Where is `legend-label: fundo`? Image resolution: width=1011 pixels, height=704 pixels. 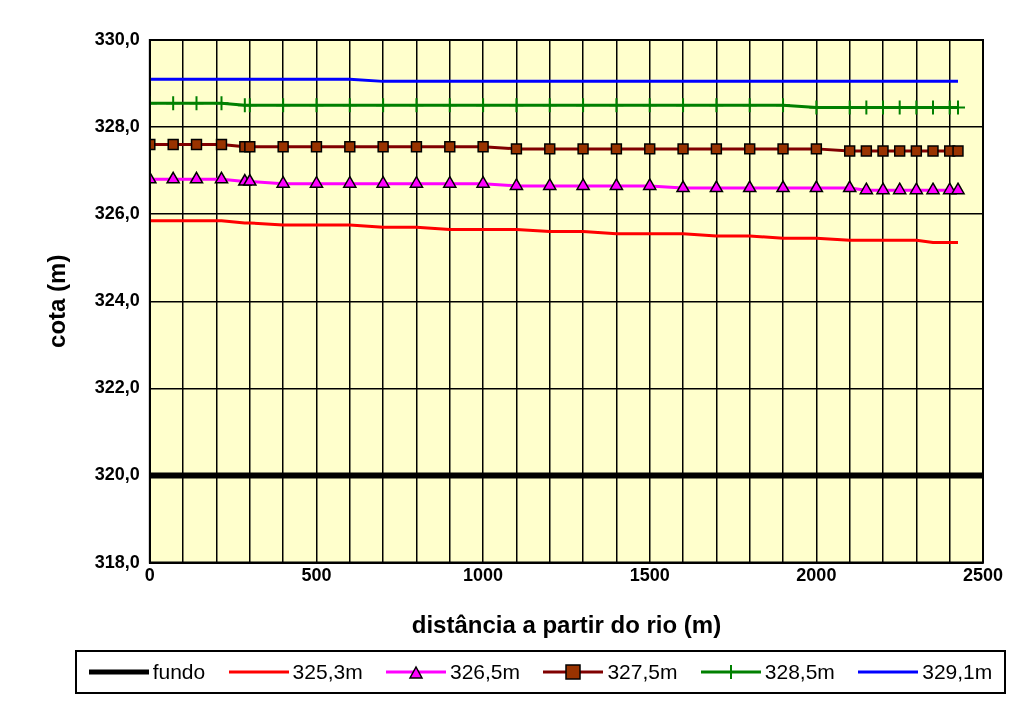
legend-label: fundo is located at coordinates (179, 672).